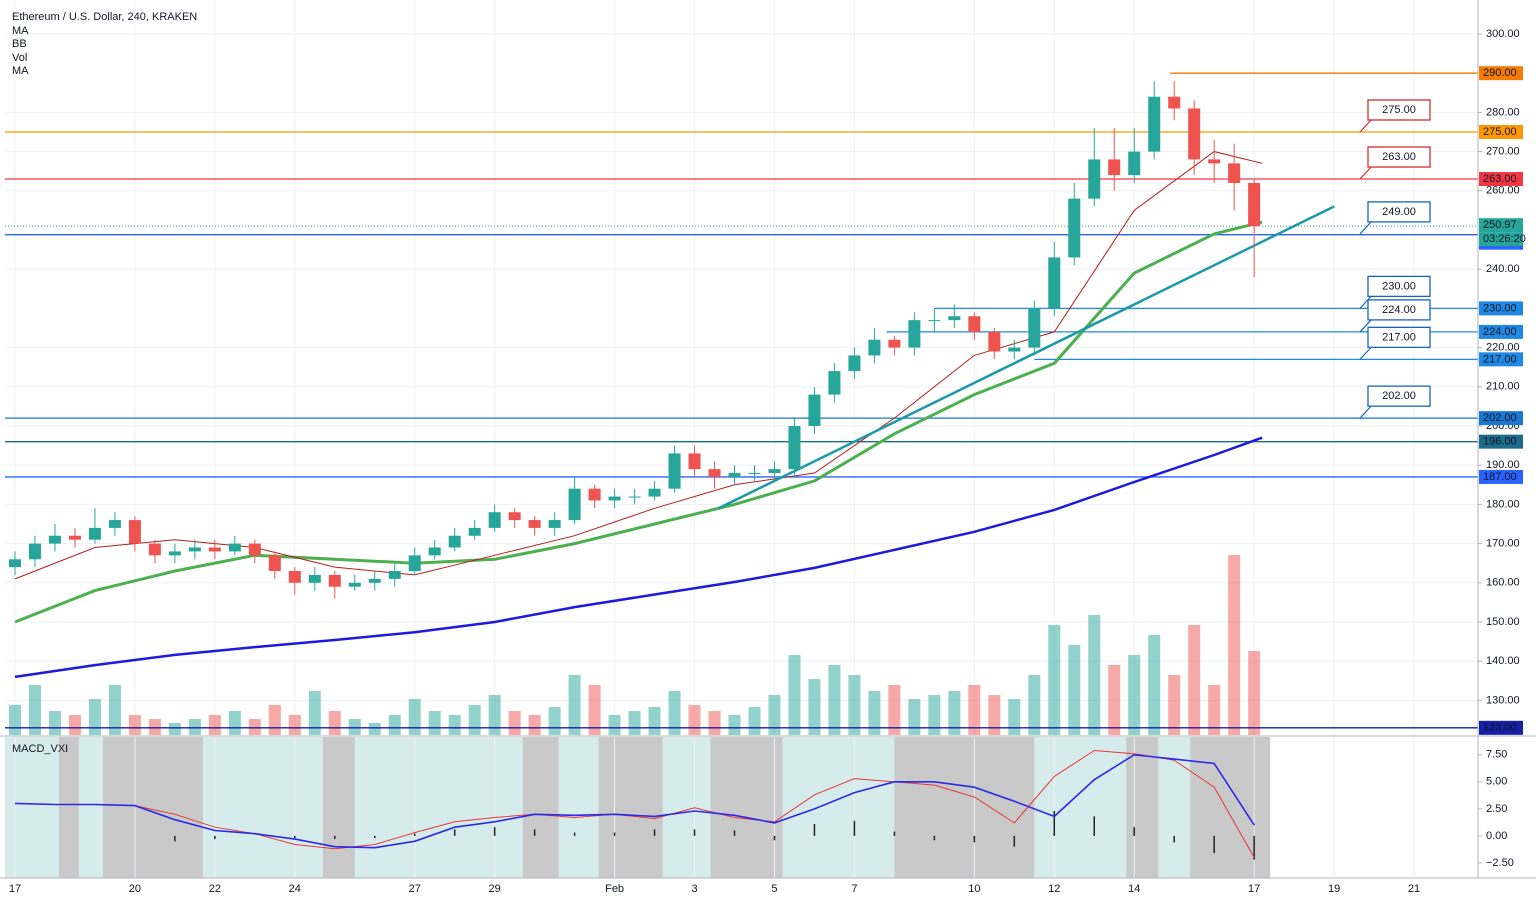  What do you see at coordinates (1500, 442) in the screenshot?
I see `level-label: 196.00` at bounding box center [1500, 442].